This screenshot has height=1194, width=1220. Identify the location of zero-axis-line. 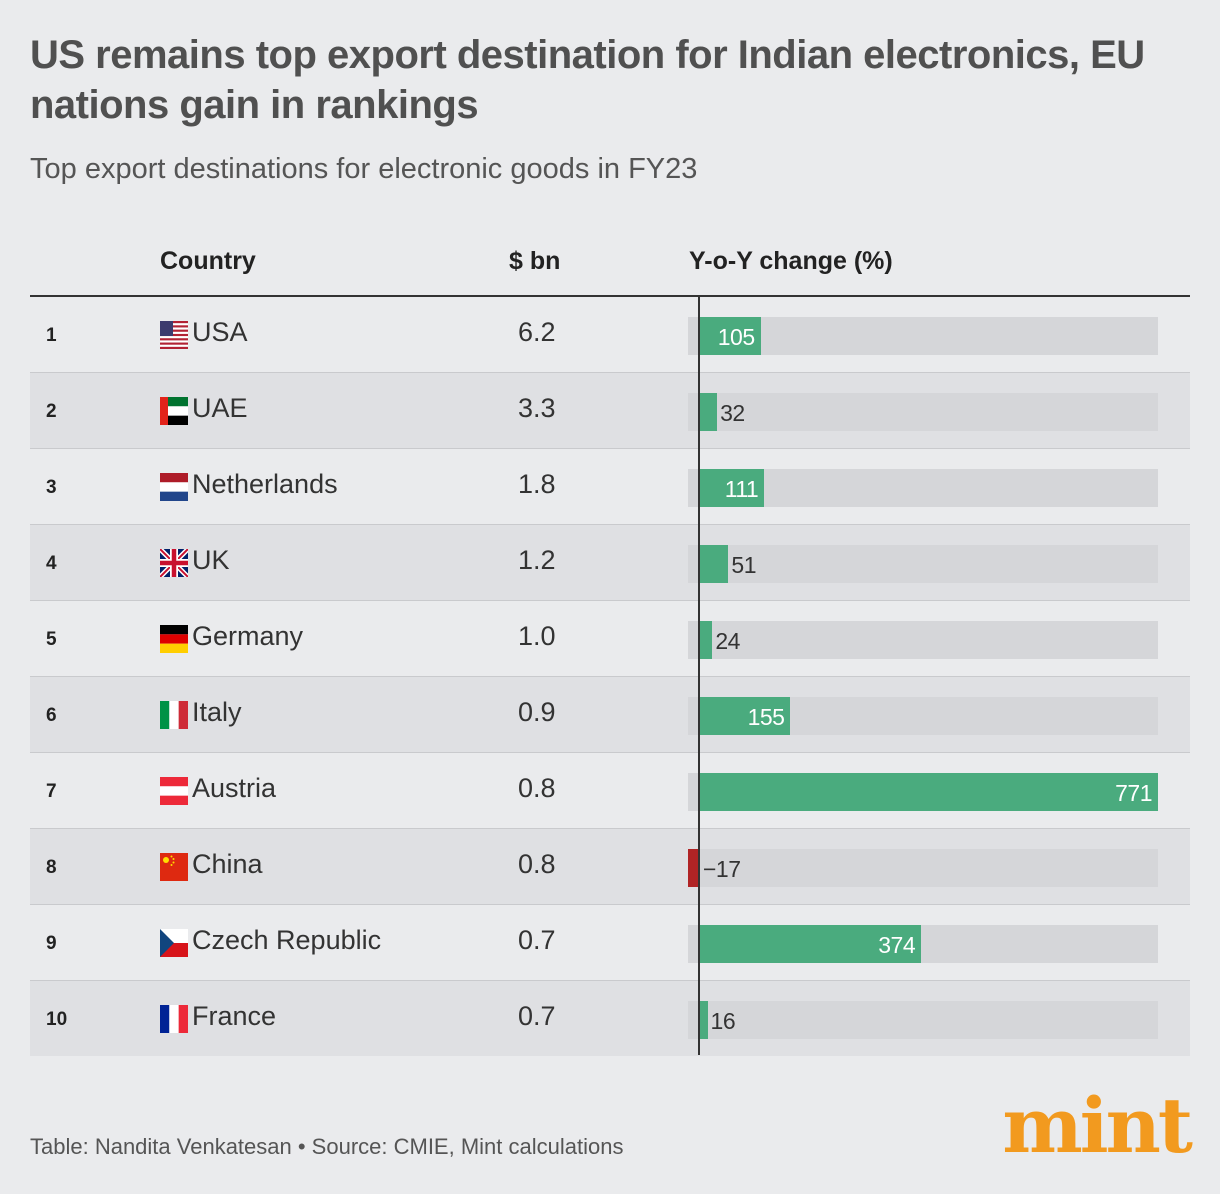
(699, 676).